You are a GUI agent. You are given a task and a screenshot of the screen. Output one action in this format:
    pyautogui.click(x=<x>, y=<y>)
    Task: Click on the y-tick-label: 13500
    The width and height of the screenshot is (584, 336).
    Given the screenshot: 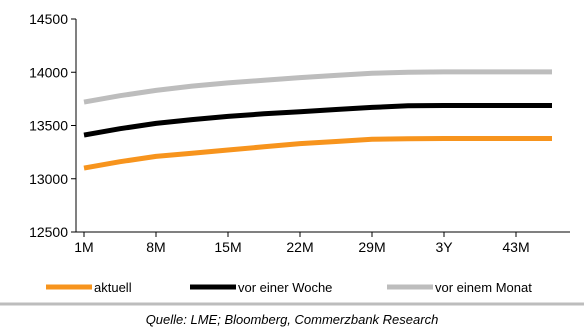 What is the action you would take?
    pyautogui.click(x=48, y=126)
    